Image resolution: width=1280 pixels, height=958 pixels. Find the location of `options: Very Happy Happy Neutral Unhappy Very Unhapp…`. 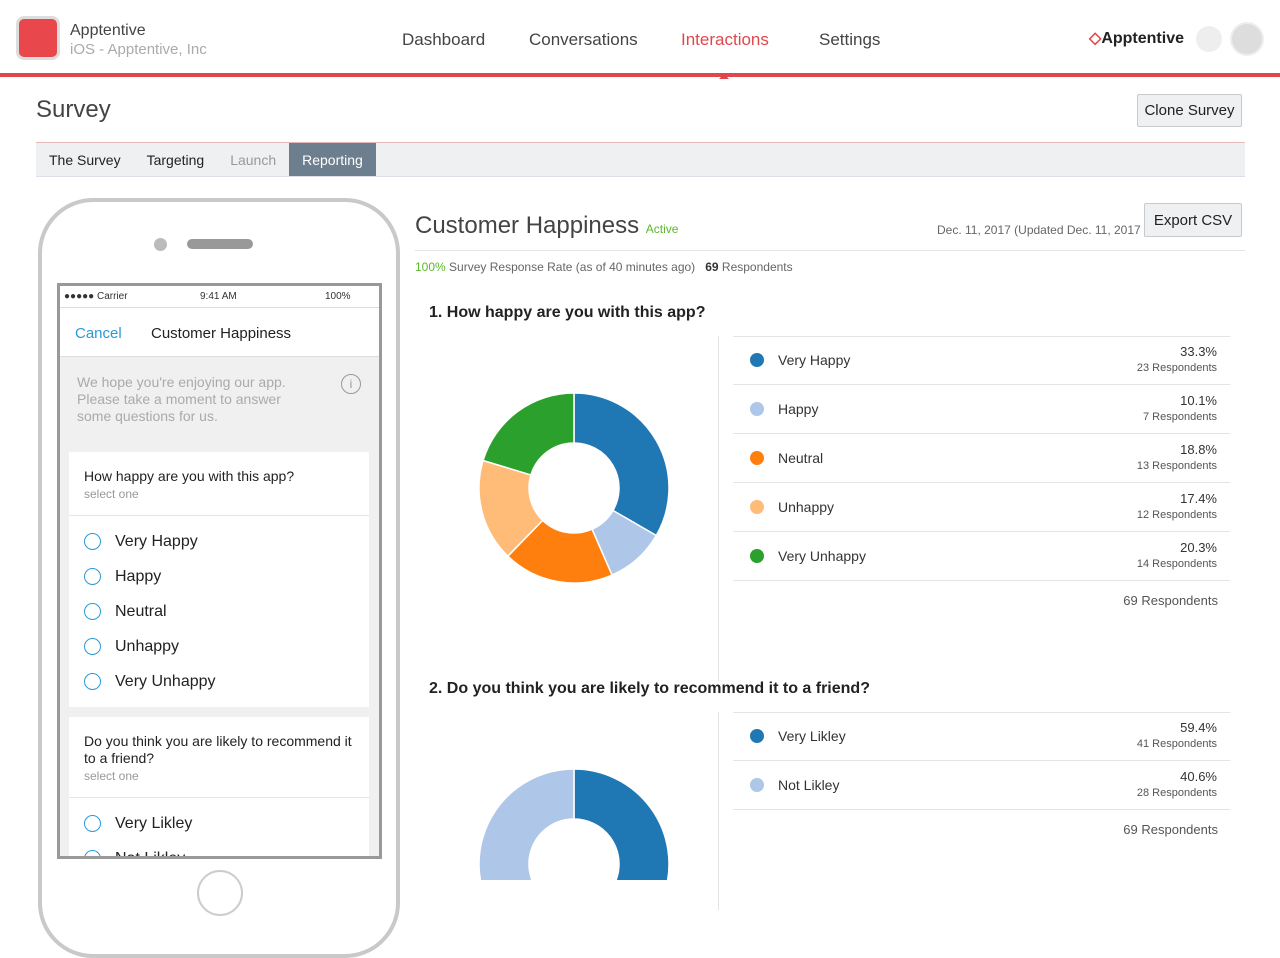

options: Very Happy Happy Neutral Unhappy Very Unhapp… is located at coordinates (219, 611).